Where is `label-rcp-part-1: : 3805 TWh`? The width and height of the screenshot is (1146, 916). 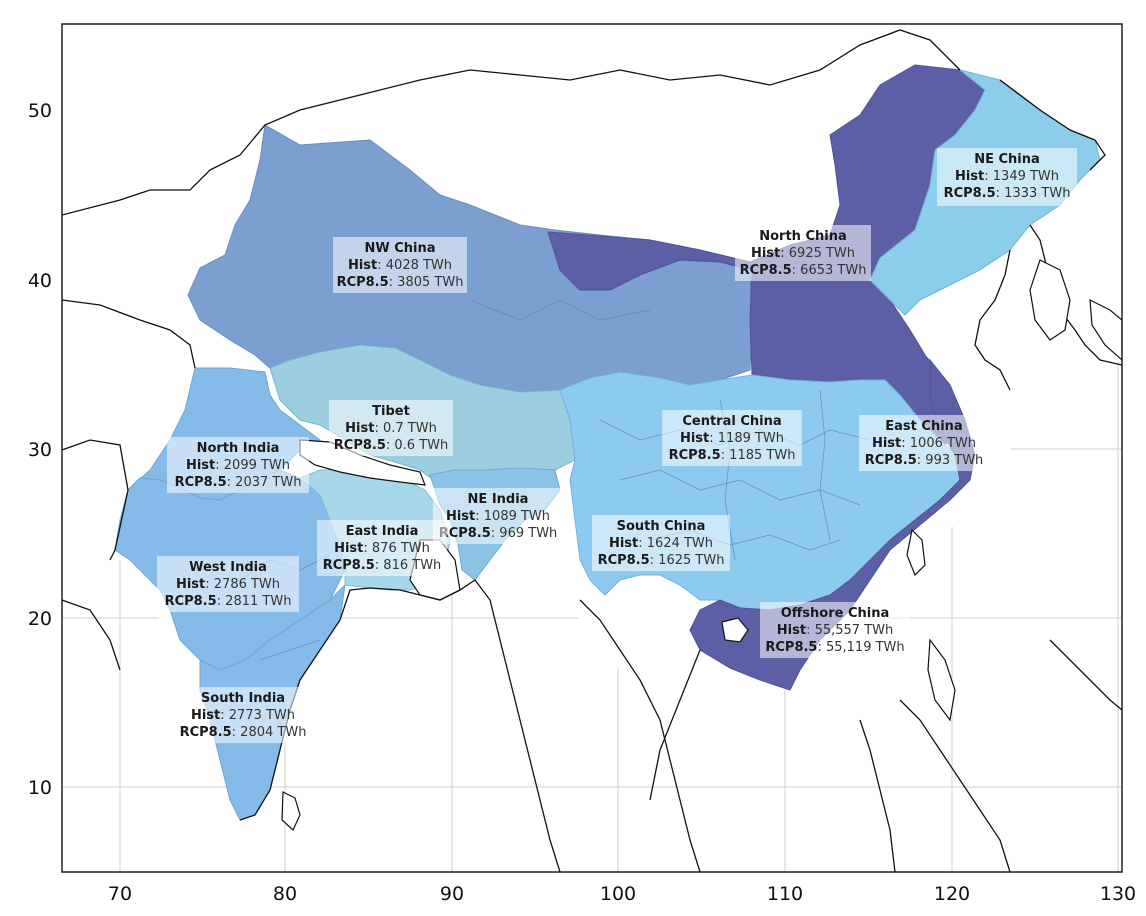 label-rcp-part-1: : 3805 TWh is located at coordinates (426, 282).